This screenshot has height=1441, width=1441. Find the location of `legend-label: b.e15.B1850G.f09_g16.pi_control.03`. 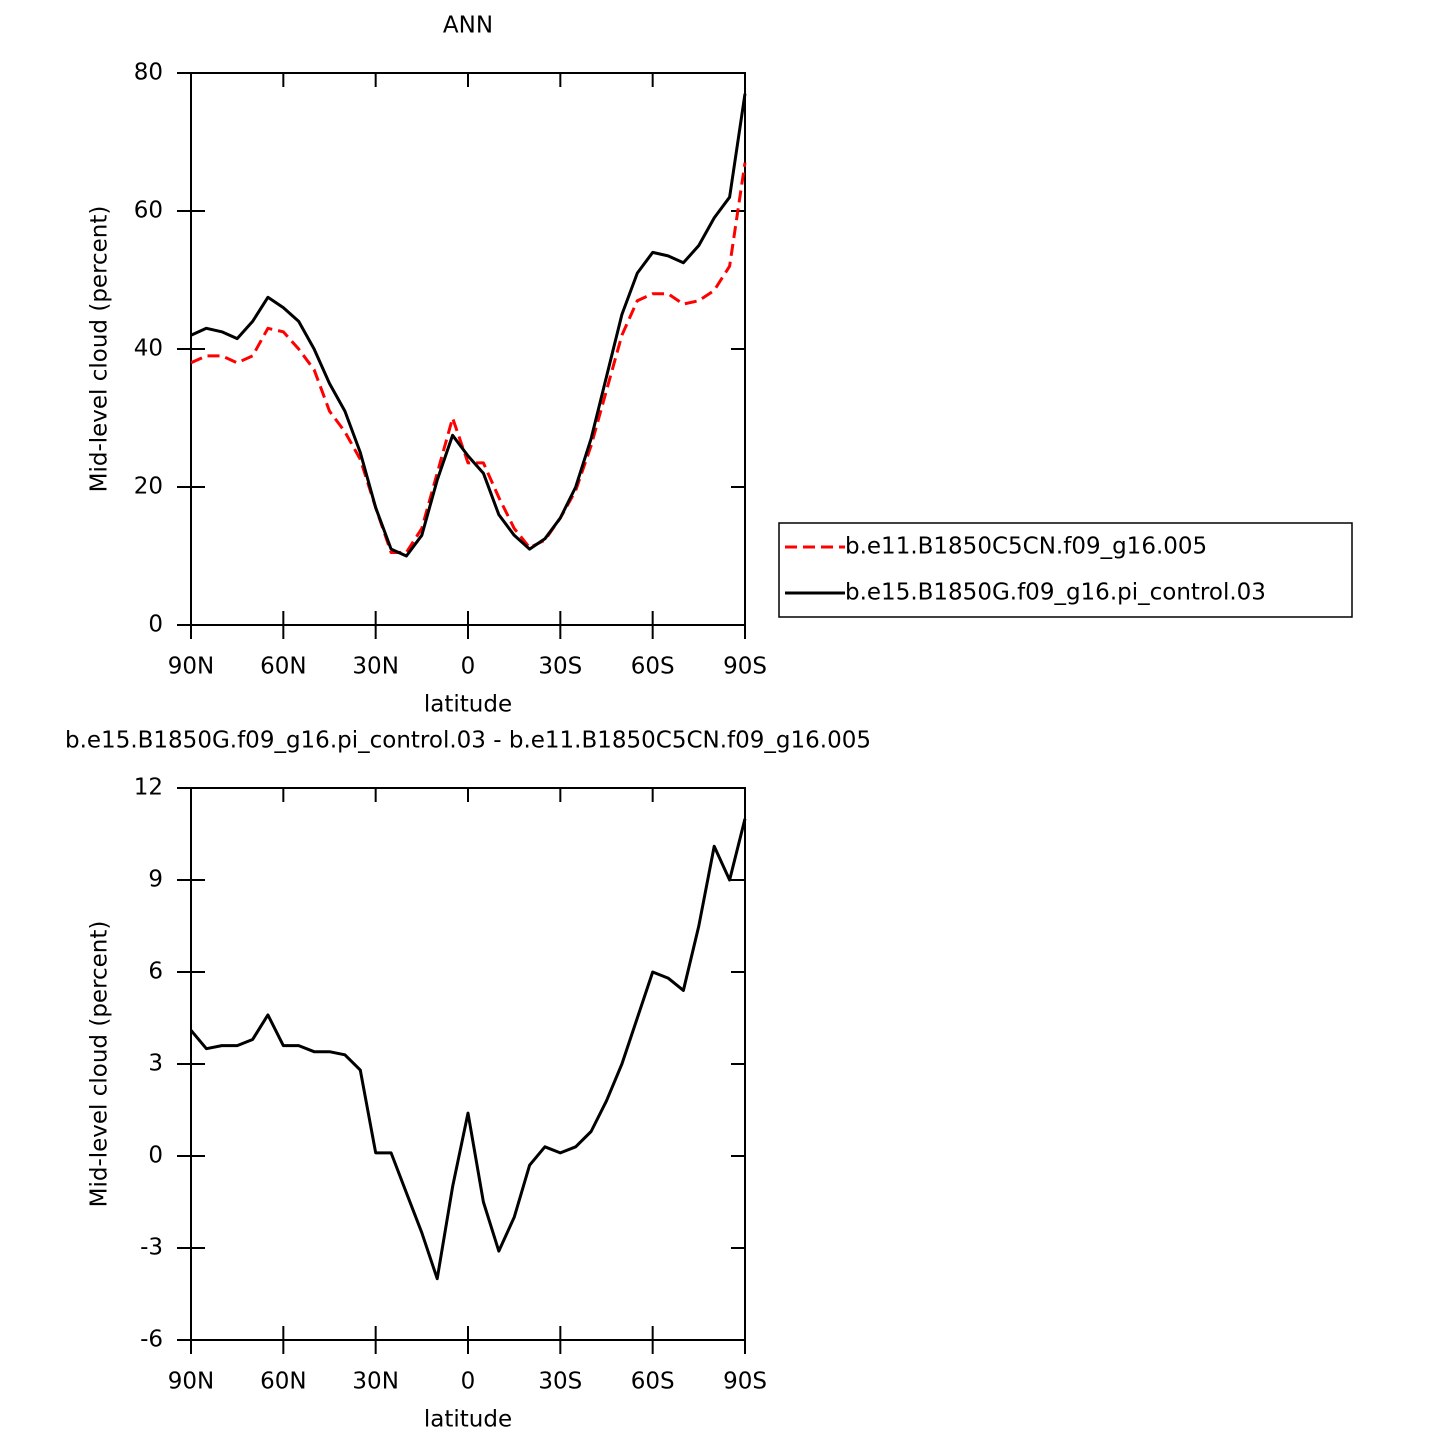

legend-label: b.e15.B1850G.f09_g16.pi_control.03 is located at coordinates (1055, 593).